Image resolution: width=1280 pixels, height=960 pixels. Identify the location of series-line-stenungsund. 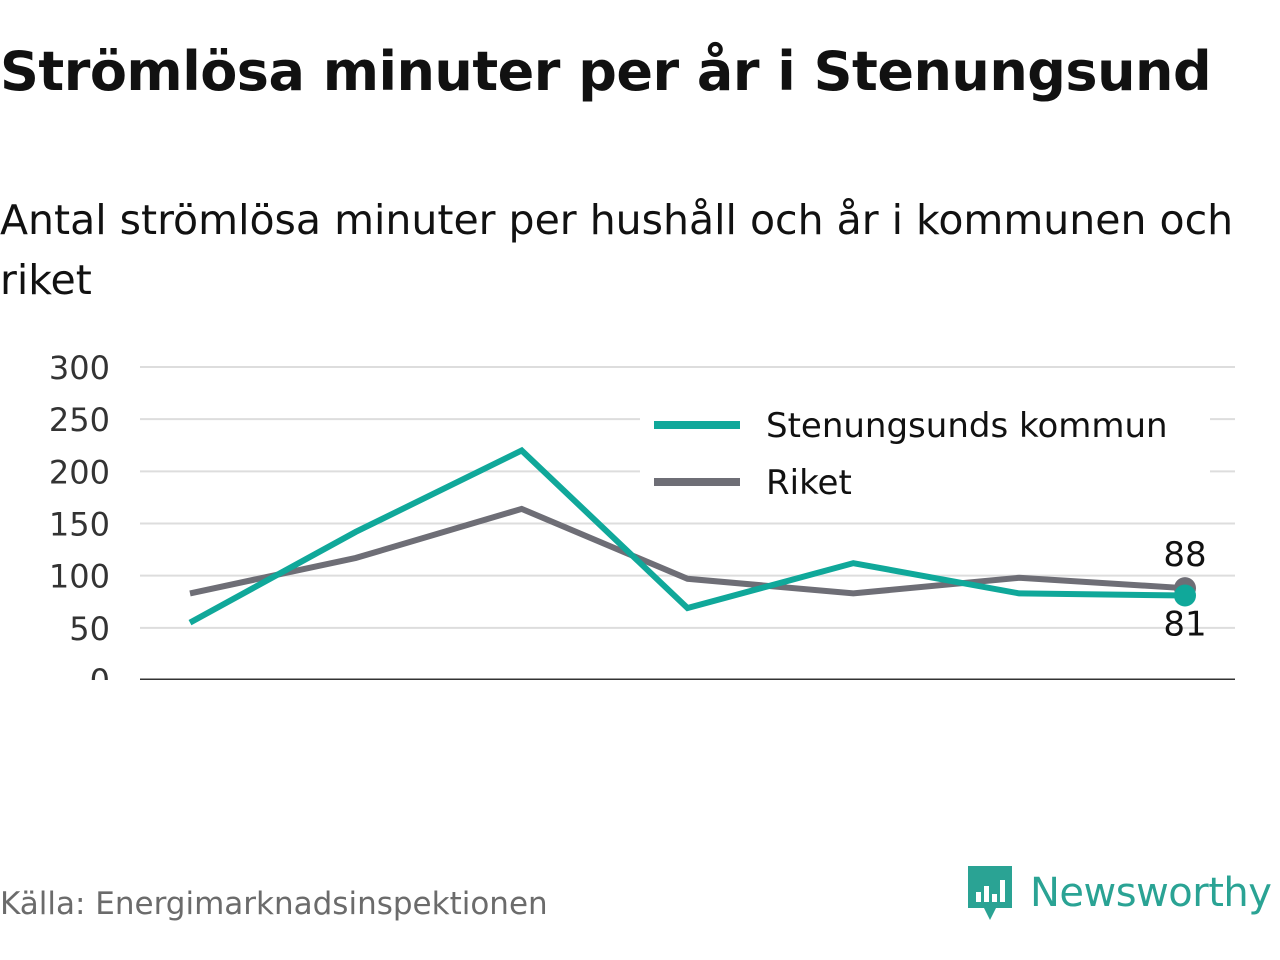
(687, 536).